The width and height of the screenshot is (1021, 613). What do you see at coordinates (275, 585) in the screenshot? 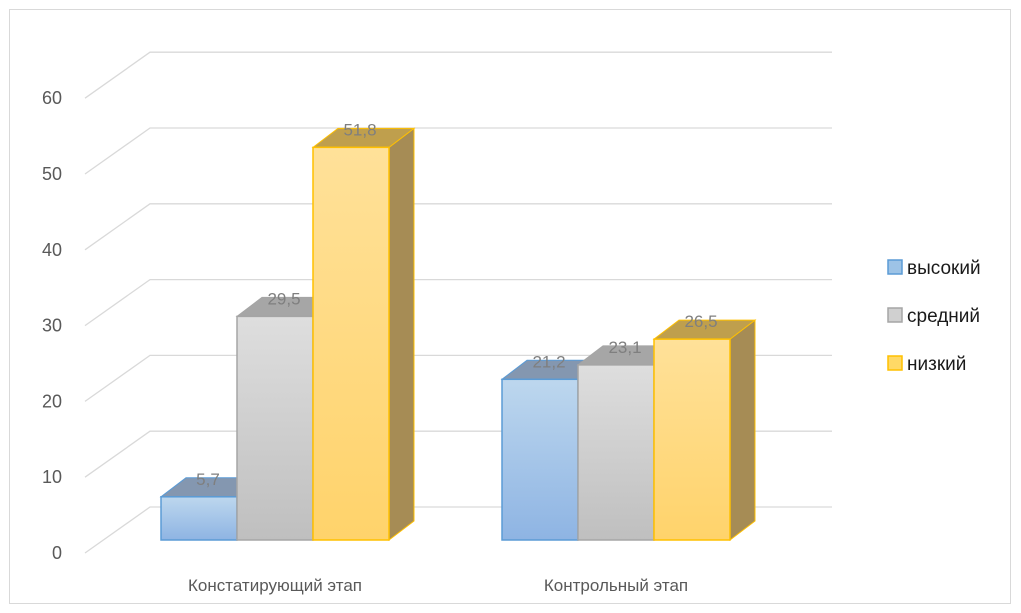
I see `category-label: Констатирующий этап` at bounding box center [275, 585].